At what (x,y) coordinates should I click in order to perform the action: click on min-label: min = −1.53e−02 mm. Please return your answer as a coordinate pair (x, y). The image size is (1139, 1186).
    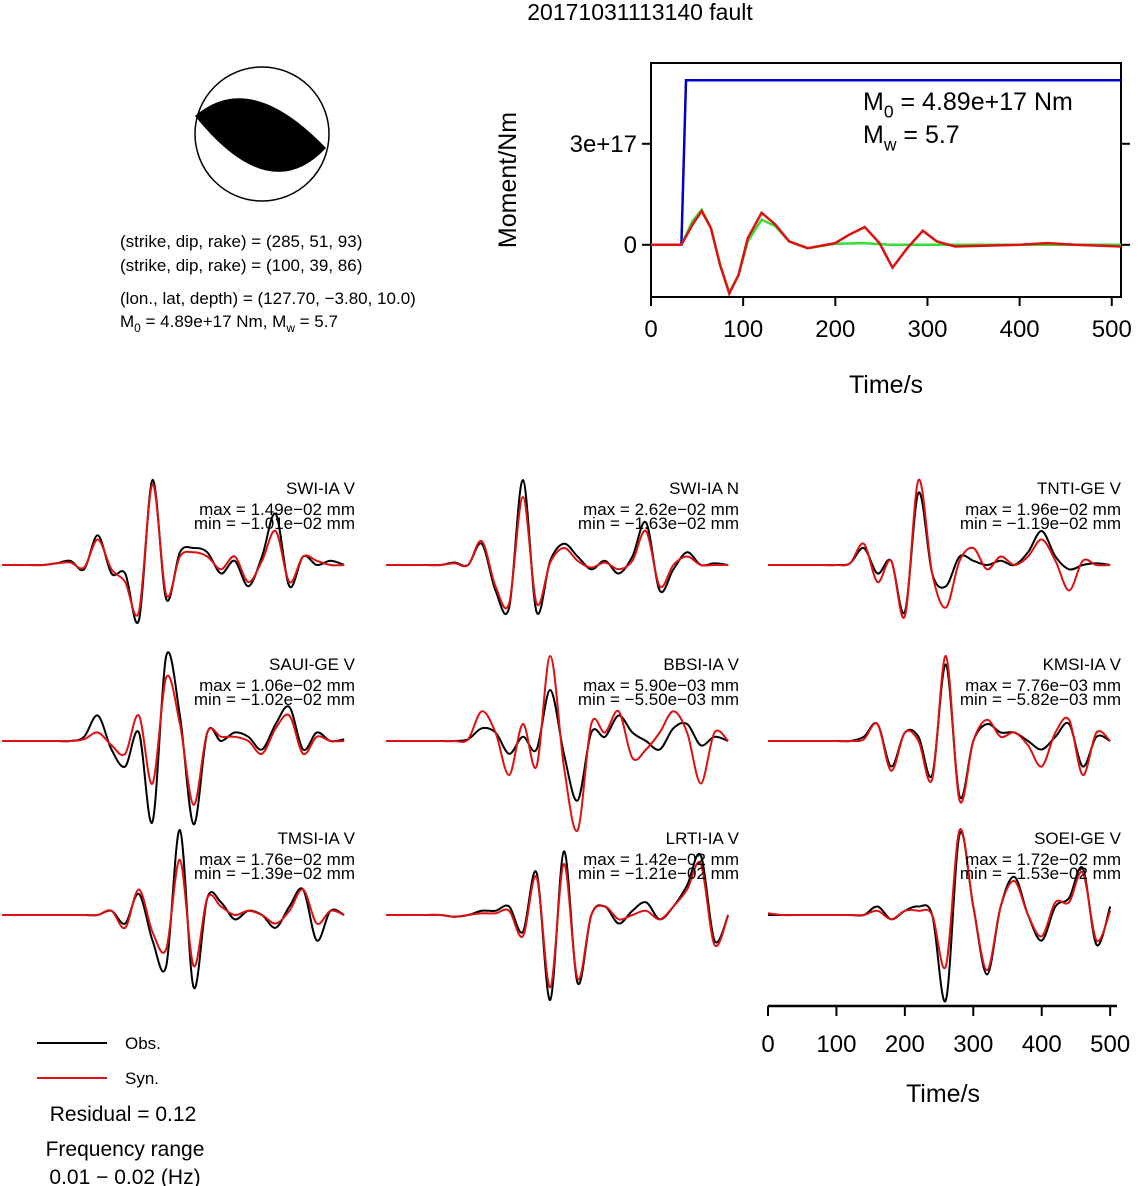
    Looking at the image, I should click on (1040, 873).